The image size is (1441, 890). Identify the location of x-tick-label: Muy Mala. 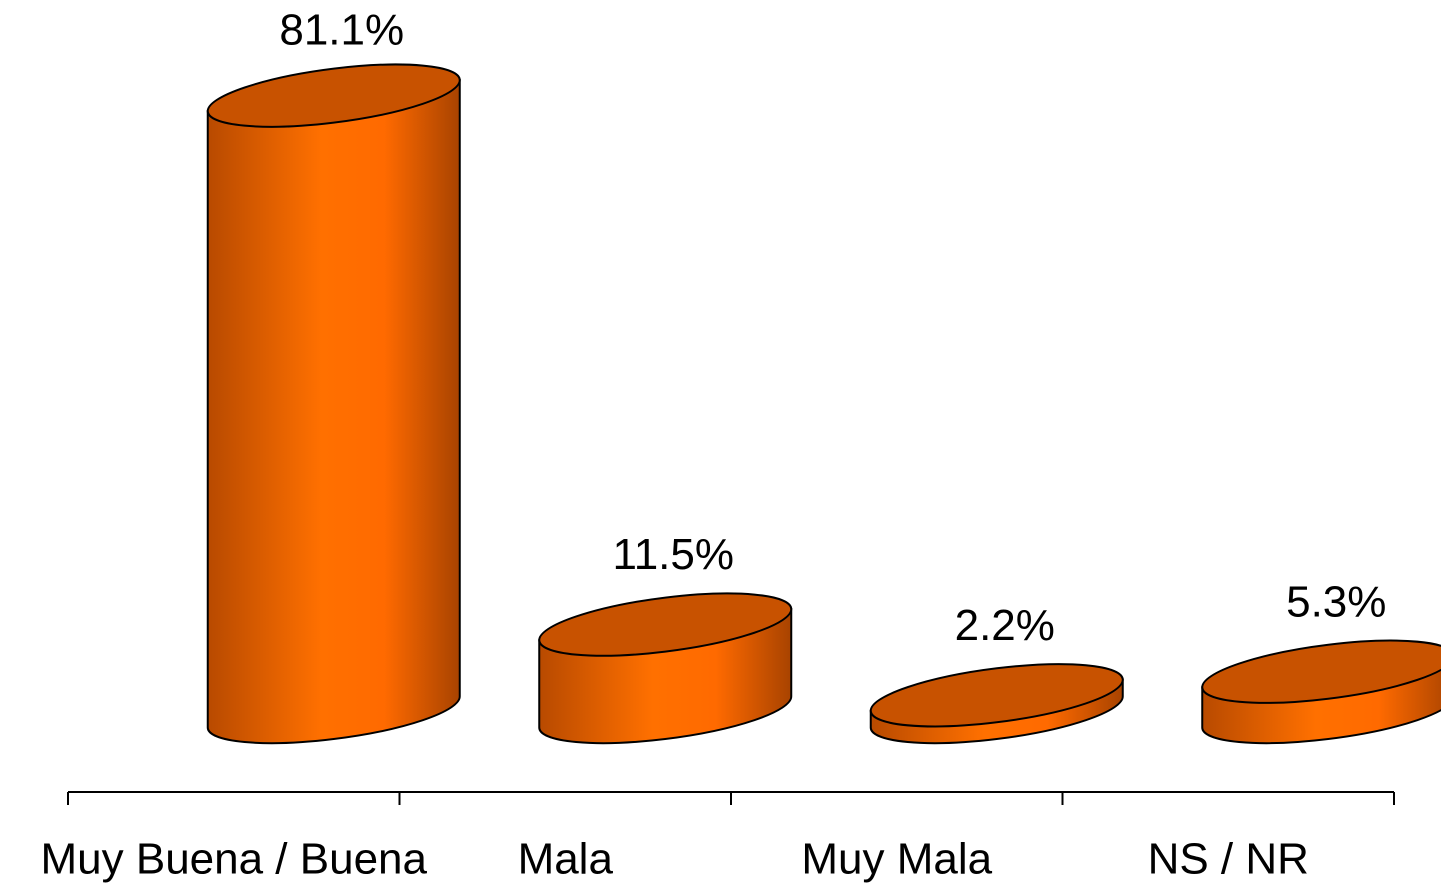
(896, 859).